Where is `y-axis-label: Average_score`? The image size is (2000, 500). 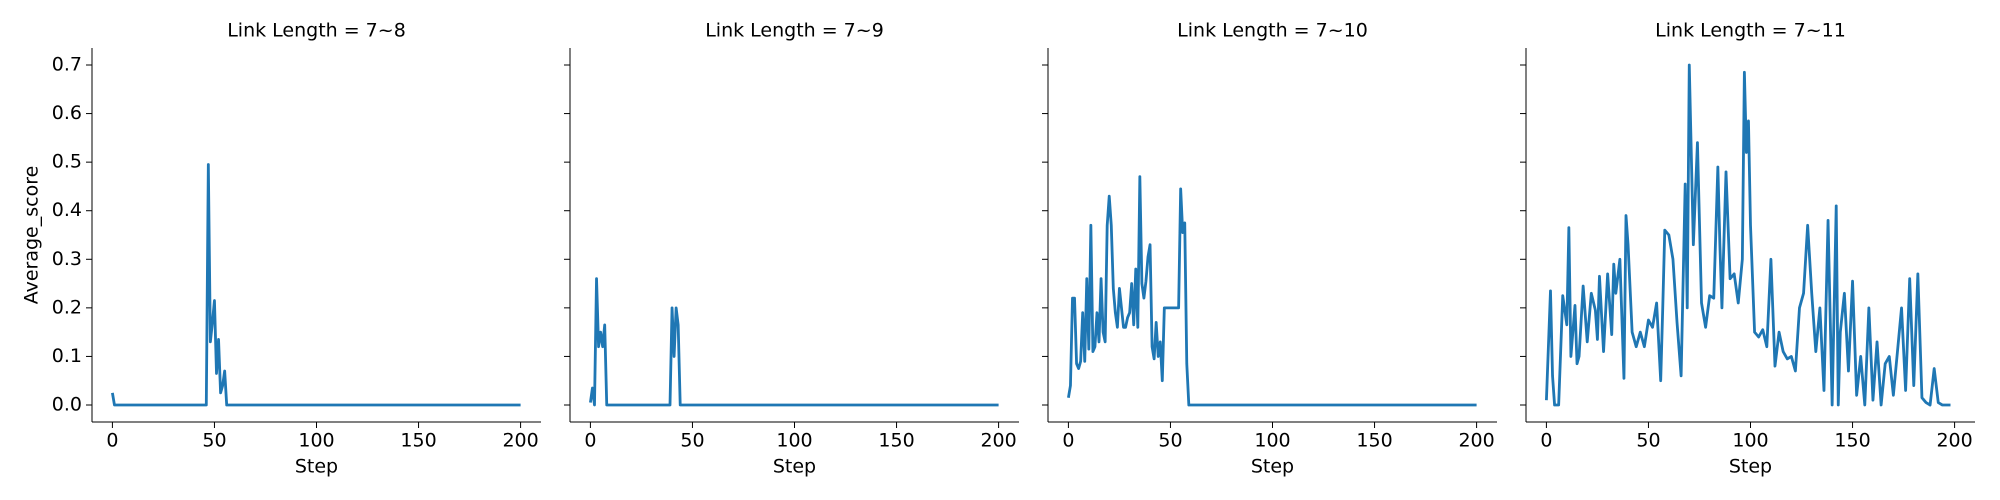
y-axis-label: Average_score is located at coordinates (32, 235).